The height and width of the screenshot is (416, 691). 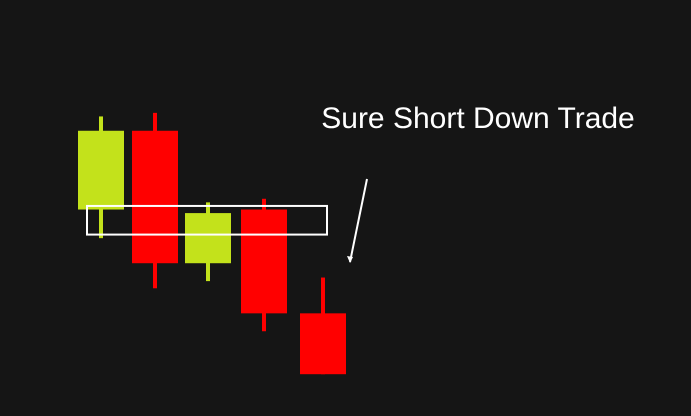 What do you see at coordinates (350, 259) in the screenshot?
I see `annotation-arrowhead` at bounding box center [350, 259].